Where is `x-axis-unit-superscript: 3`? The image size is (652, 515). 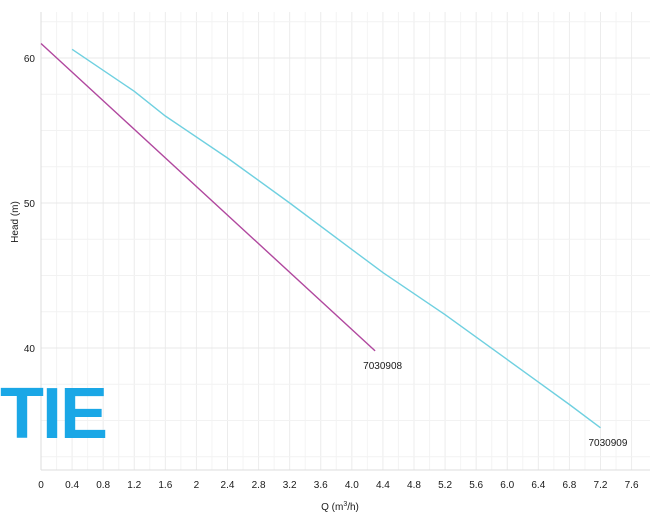 x-axis-unit-superscript: 3 is located at coordinates (345, 504).